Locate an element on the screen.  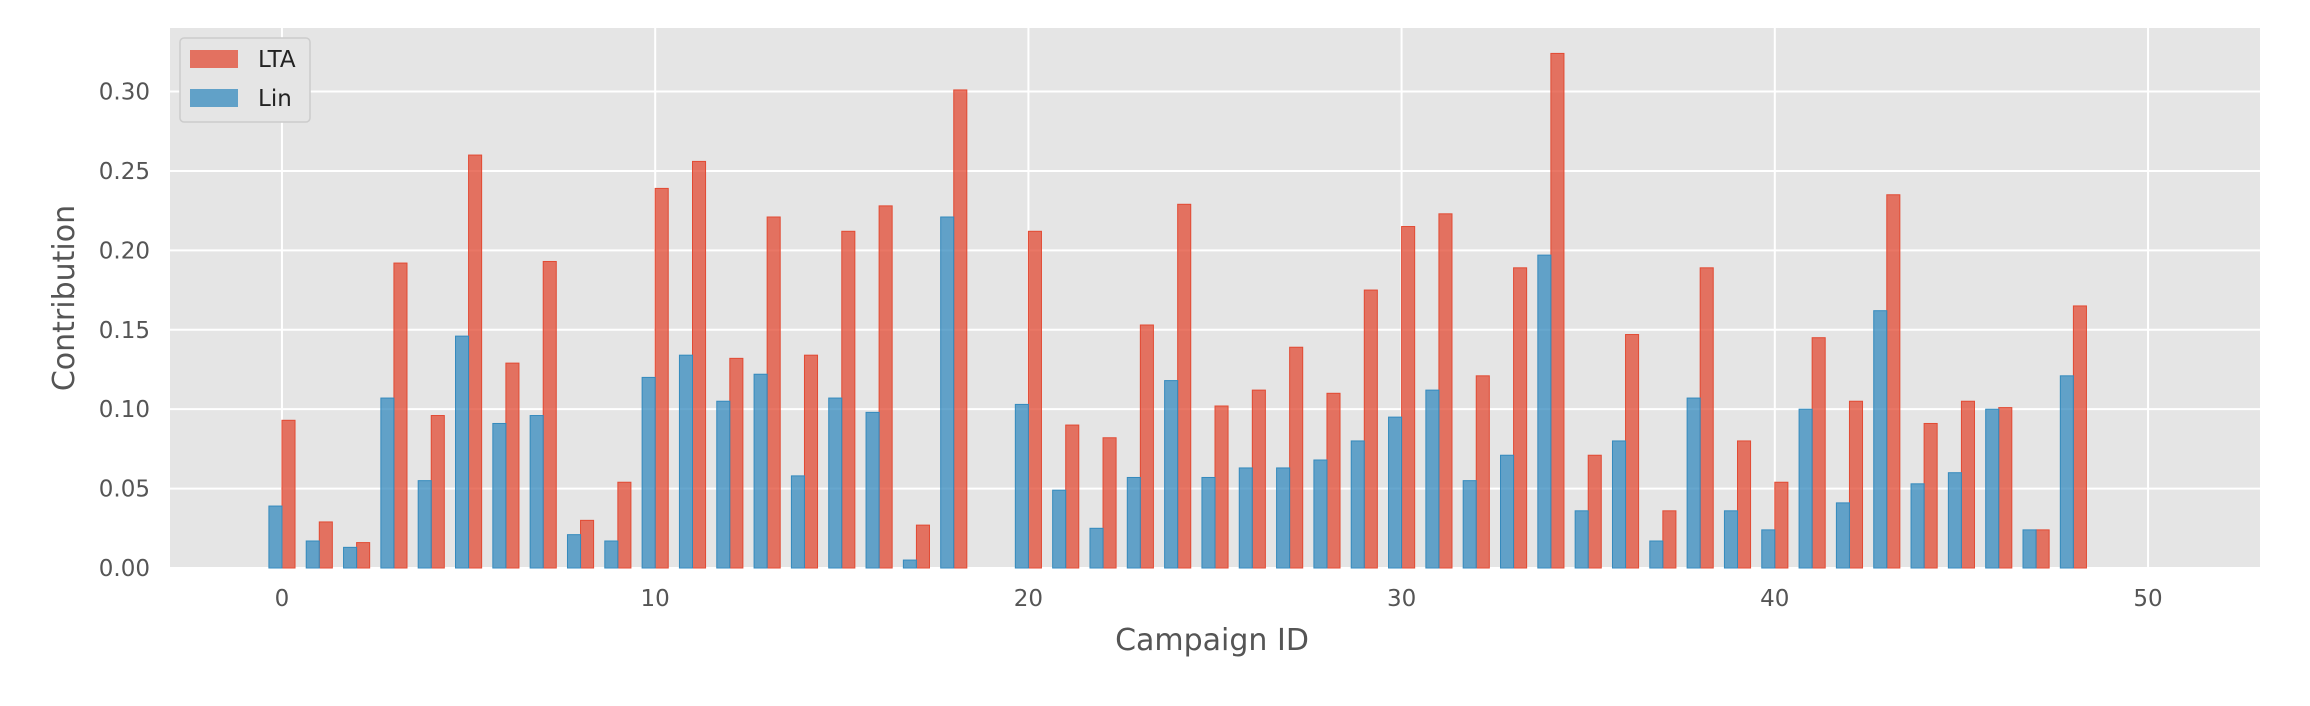
x-tick-label: 10 is located at coordinates (655, 599).